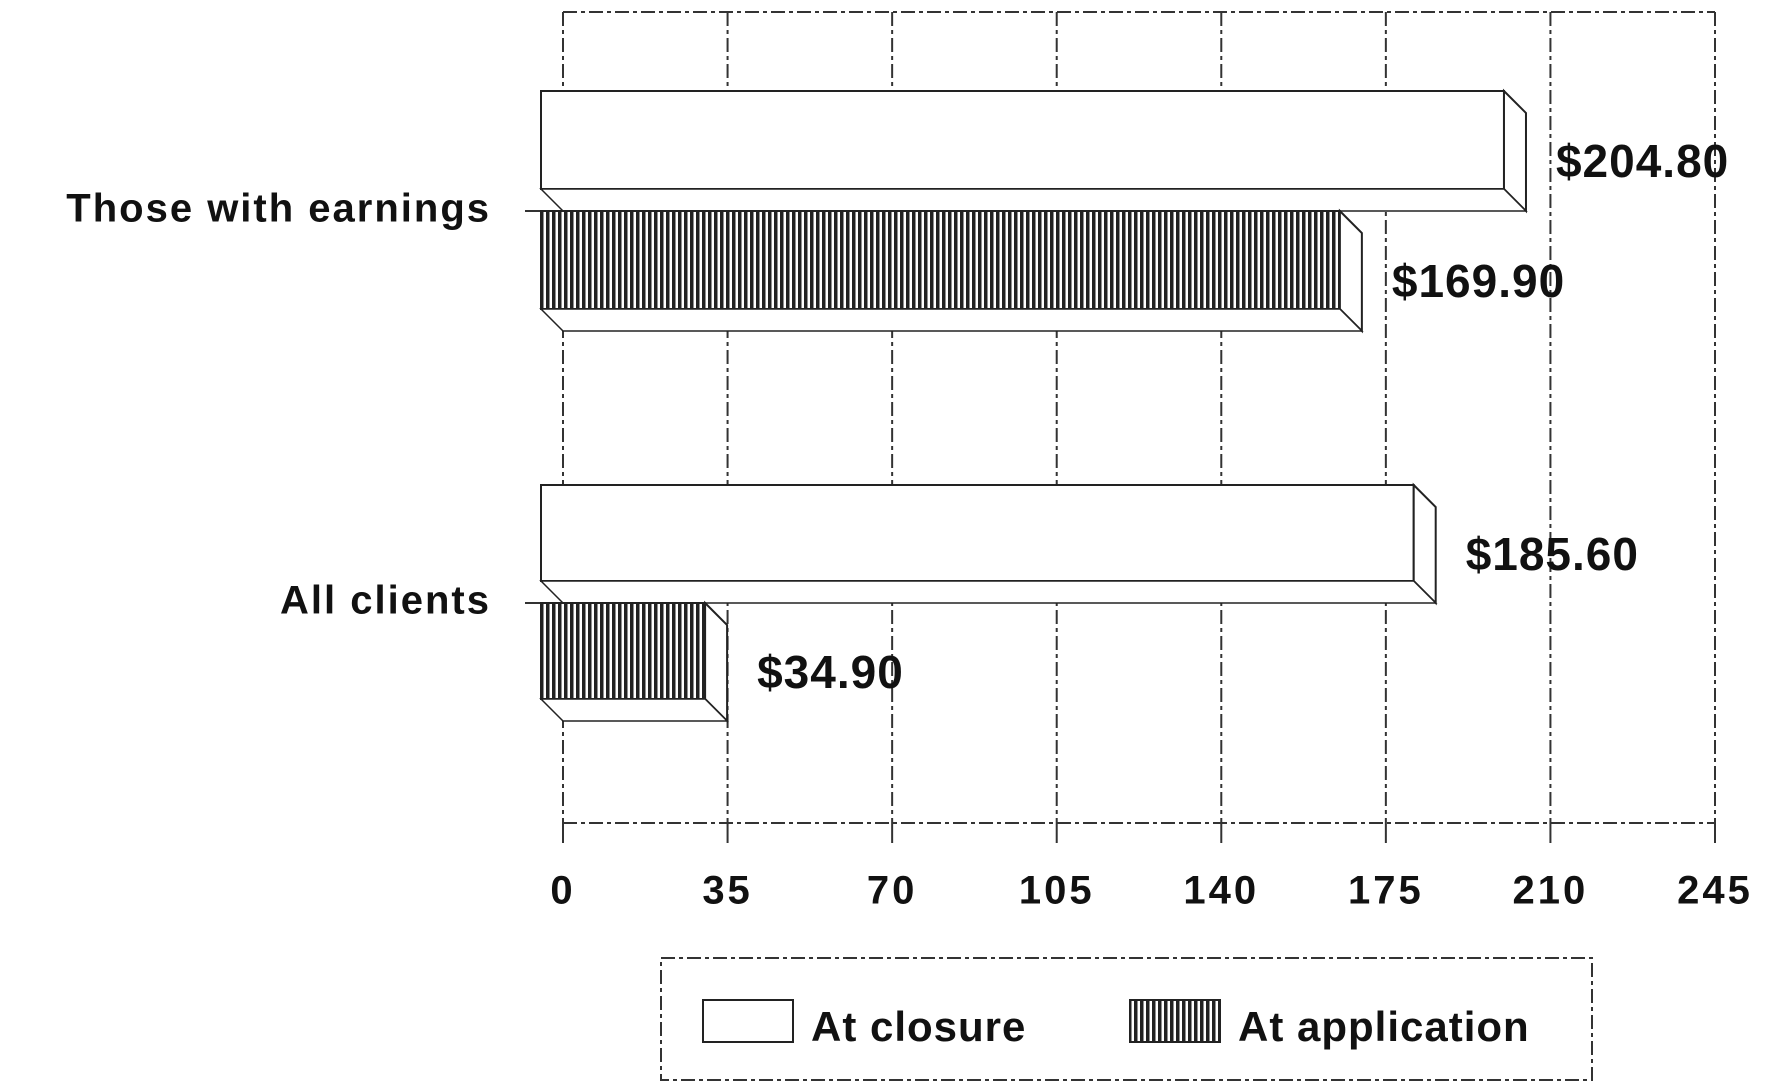 This screenshot has height=1083, width=1783. Describe the element at coordinates (892, 891) in the screenshot. I see `x-tick-label: 70` at that location.